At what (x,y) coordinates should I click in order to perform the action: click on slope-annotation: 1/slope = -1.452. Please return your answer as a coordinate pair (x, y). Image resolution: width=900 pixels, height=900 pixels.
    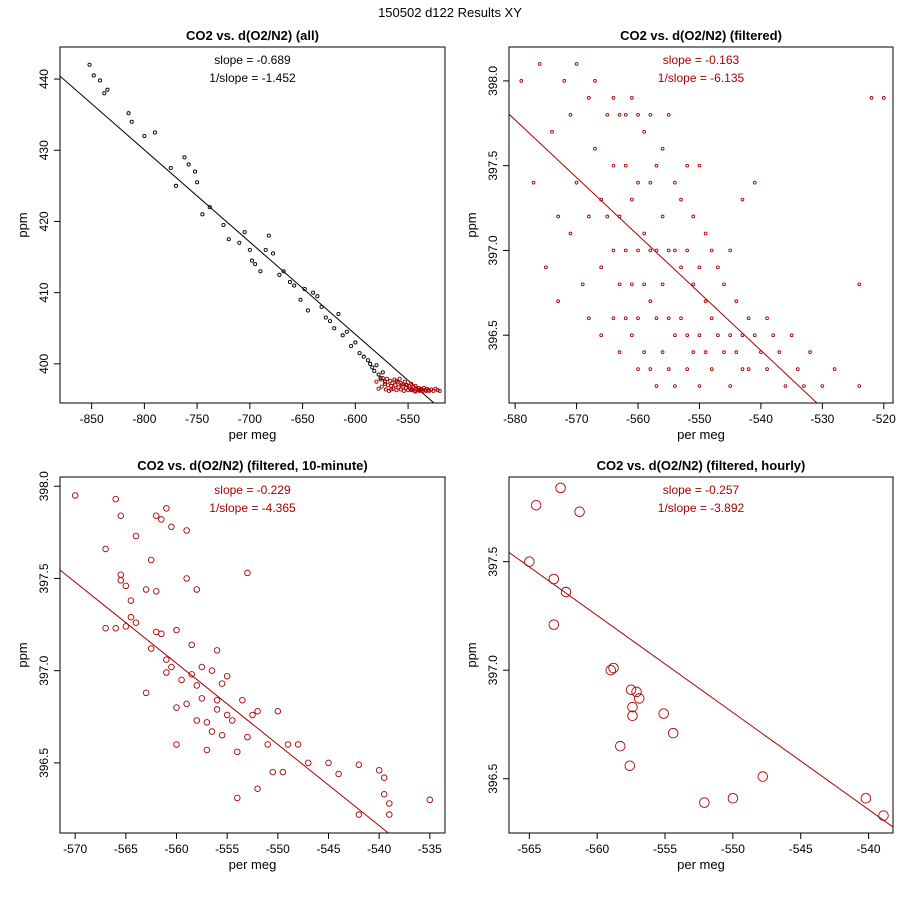
    Looking at the image, I should click on (252, 78).